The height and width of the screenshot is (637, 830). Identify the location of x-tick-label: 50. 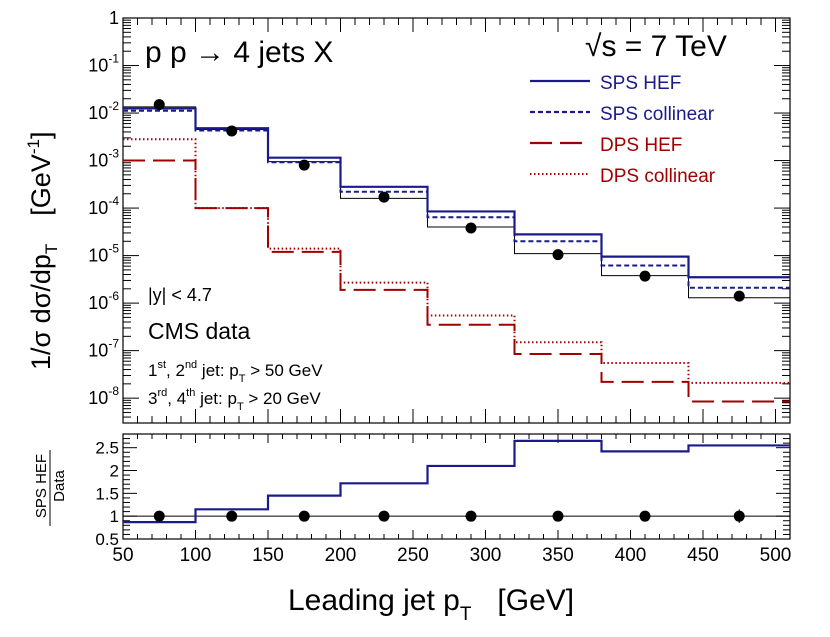
(122, 555).